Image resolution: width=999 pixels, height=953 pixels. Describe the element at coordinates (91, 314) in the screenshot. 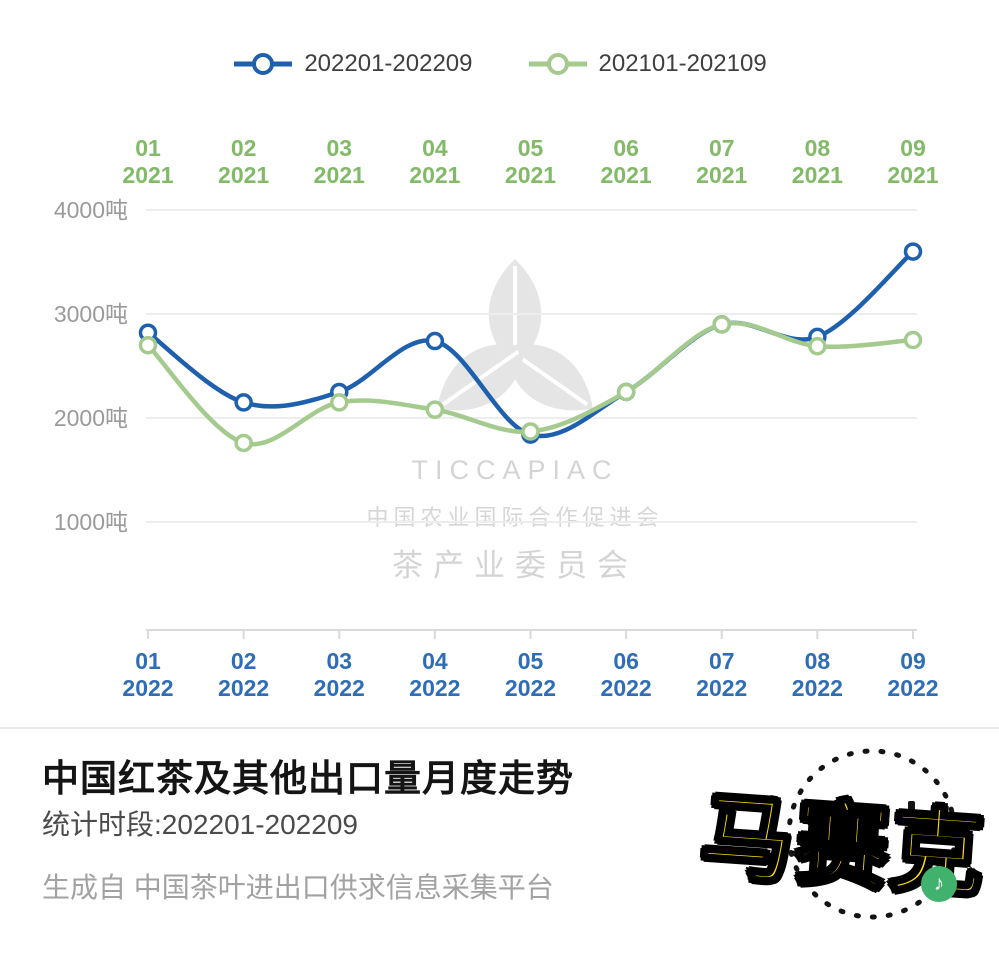

I see `y-axis-label: 3000吨` at that location.